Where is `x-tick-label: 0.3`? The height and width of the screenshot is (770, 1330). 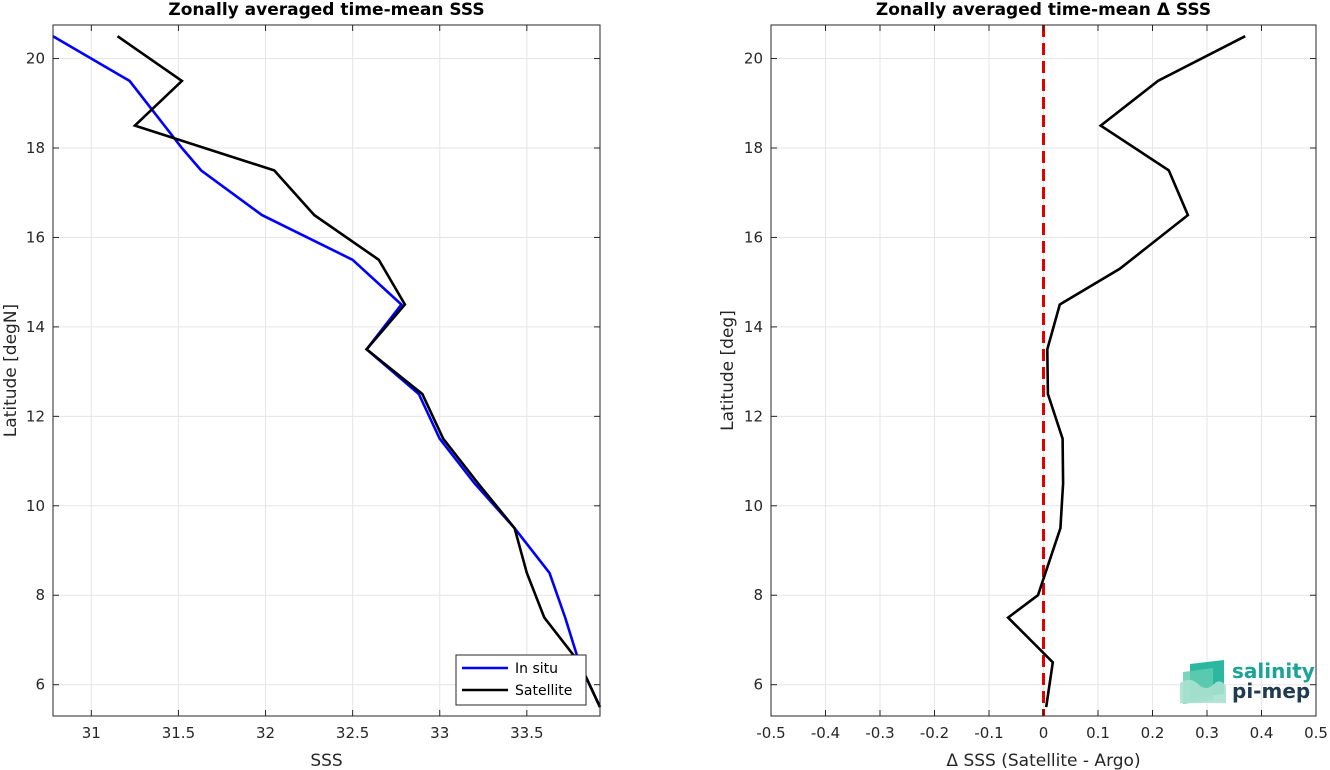
x-tick-label: 0.3 is located at coordinates (1207, 733).